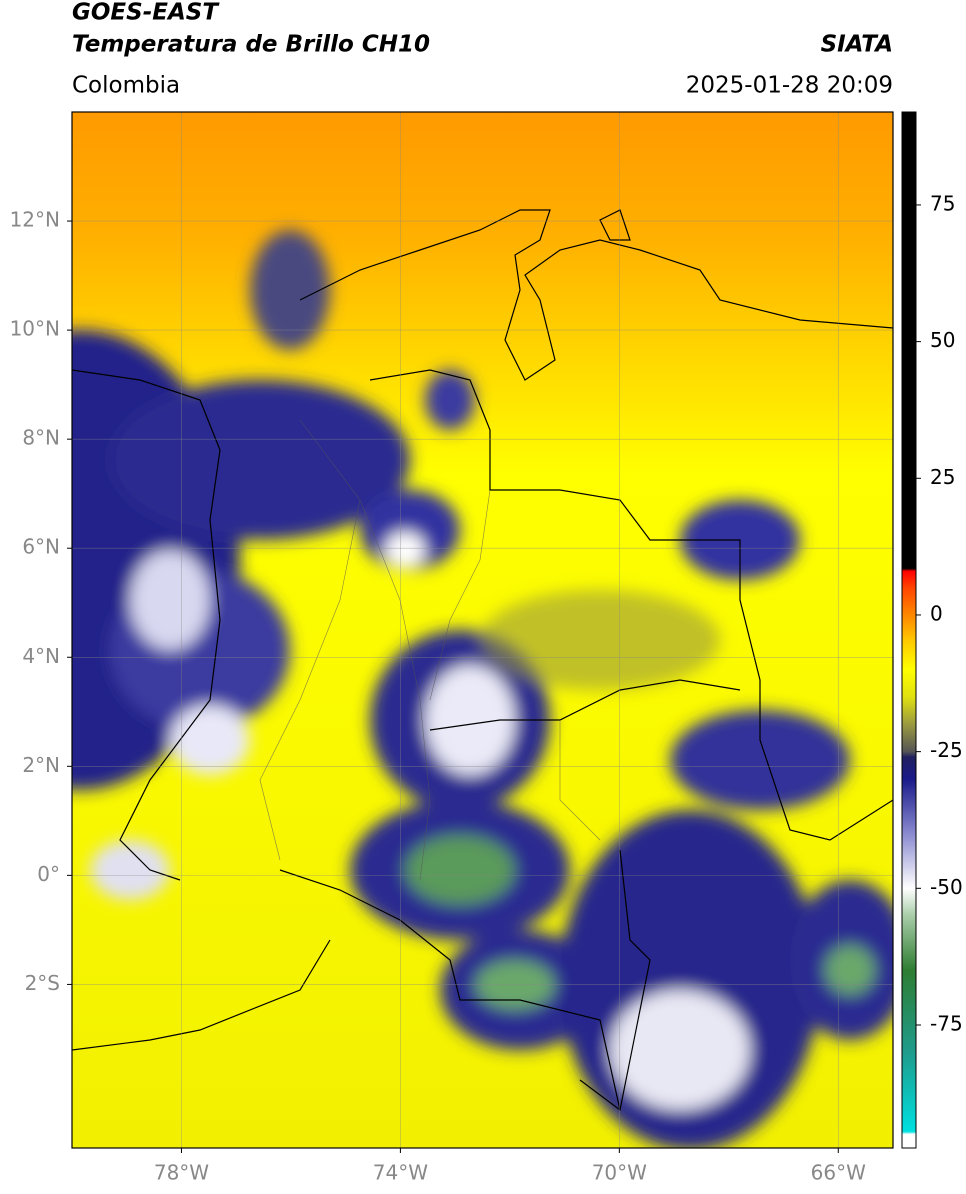  Describe the element at coordinates (946, 1023) in the screenshot. I see `colorbar-tick-label: -75` at that location.